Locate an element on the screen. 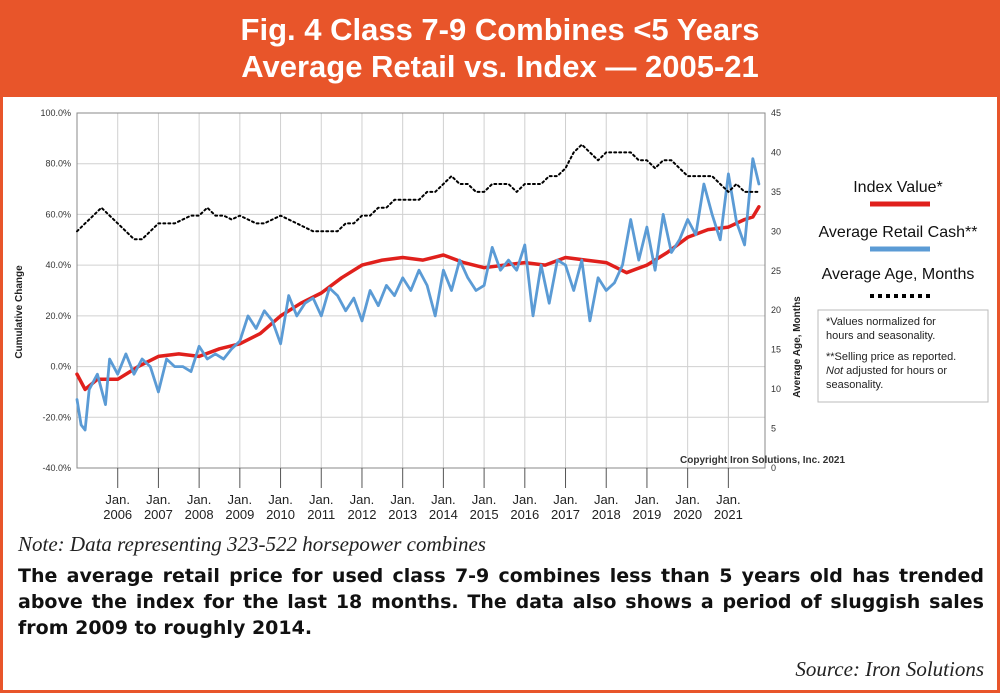 This screenshot has width=1000, height=693. legend-label-retail: Average Retail Cash** is located at coordinates (898, 232).